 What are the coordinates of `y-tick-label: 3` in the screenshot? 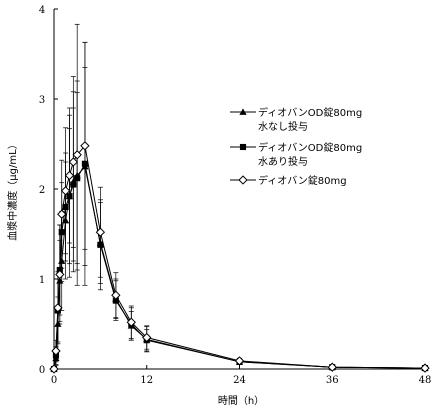 It's located at (42, 100).